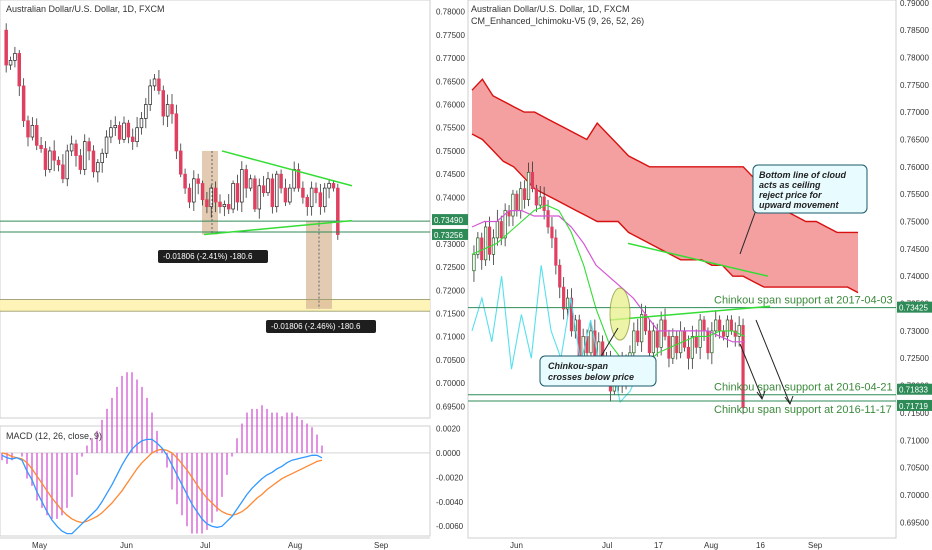 The height and width of the screenshot is (550, 932). I want to click on support-label: Chinkou span support at 2016-04-21, so click(803, 388).